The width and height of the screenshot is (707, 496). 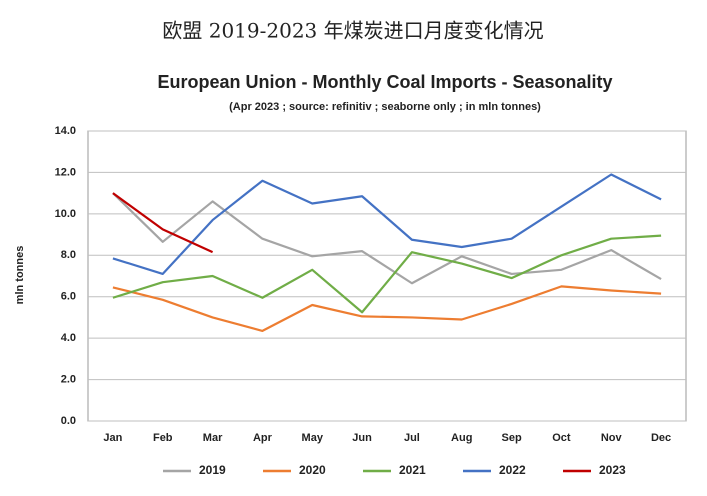 What do you see at coordinates (68, 379) in the screenshot?
I see `y-tick-label: 2.0` at bounding box center [68, 379].